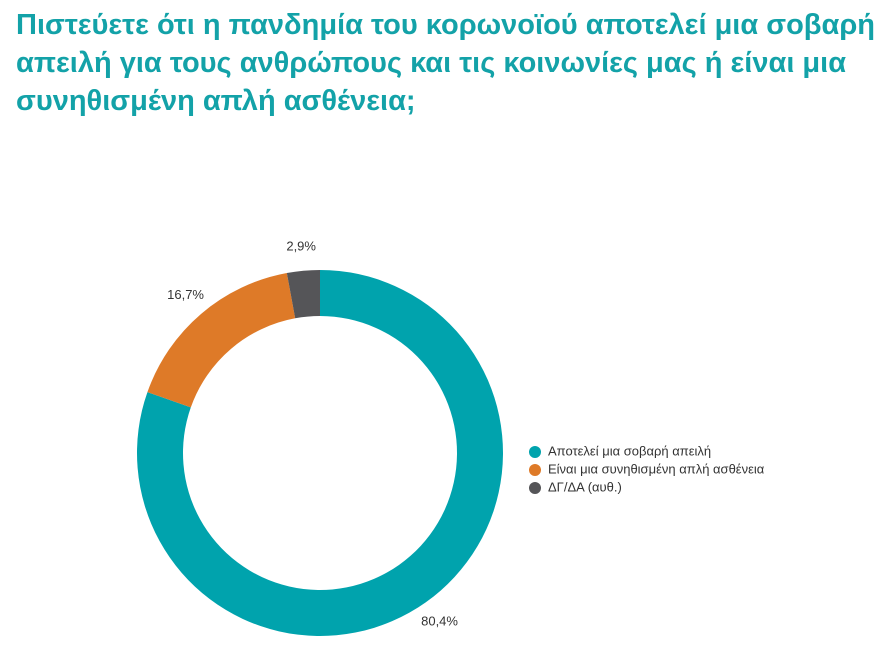 This screenshot has height=659, width=880. I want to click on data-label: 80,4%, so click(439, 620).